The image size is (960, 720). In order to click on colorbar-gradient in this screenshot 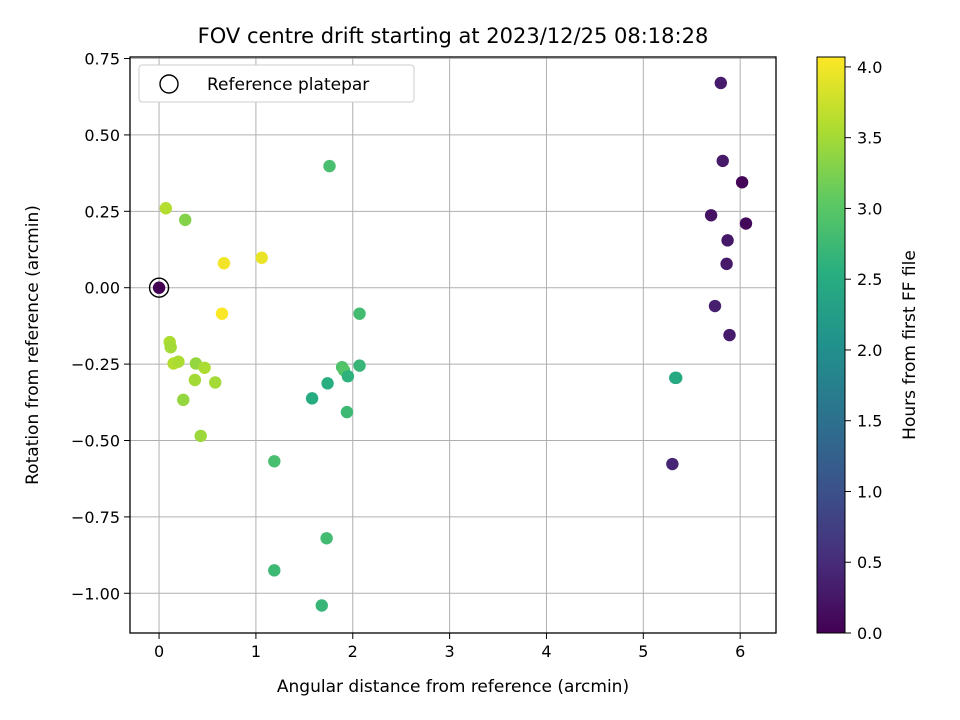, I will do `click(831, 345)`.